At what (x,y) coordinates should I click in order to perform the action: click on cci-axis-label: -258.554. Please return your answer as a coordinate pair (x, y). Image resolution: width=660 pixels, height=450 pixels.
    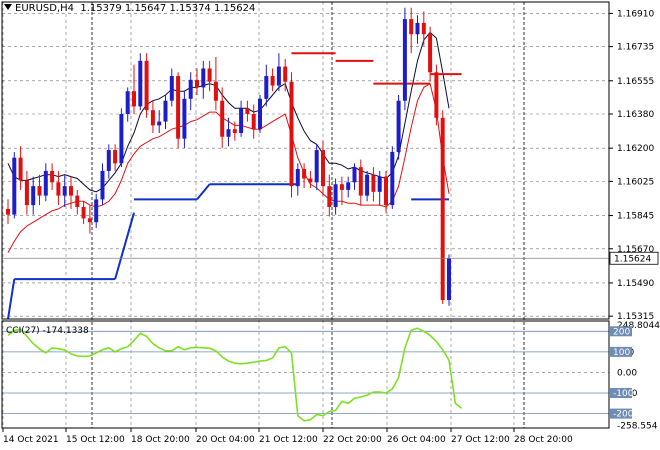
    Looking at the image, I should click on (637, 427).